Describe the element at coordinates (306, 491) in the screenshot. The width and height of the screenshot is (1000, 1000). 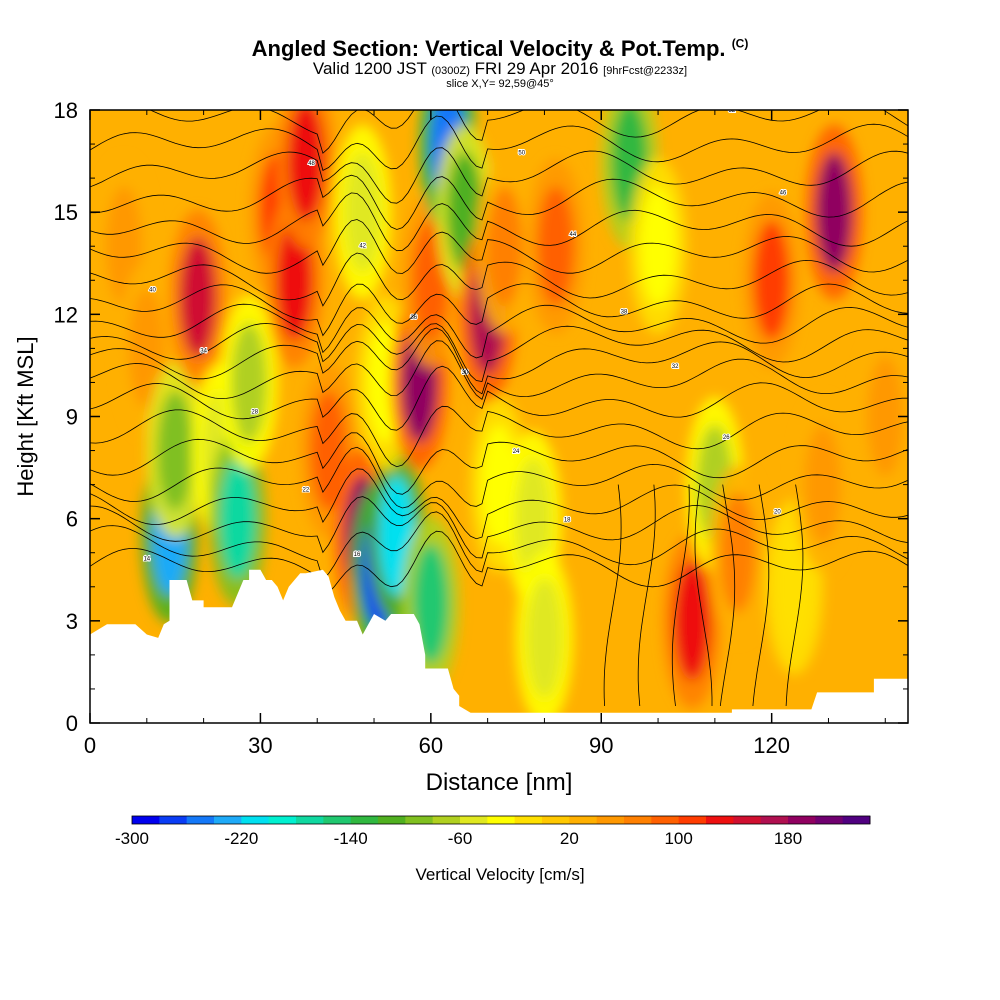
I see `isentrope-label: 22` at that location.